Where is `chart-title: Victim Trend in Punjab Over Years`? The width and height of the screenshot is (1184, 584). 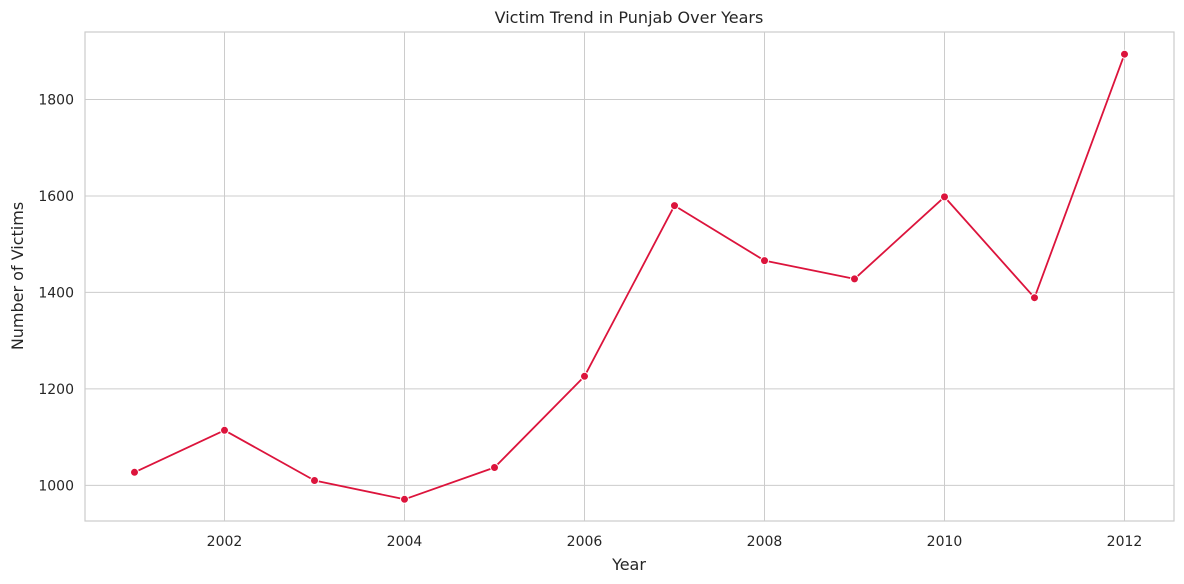
chart-title: Victim Trend in Punjab Over Years is located at coordinates (629, 17).